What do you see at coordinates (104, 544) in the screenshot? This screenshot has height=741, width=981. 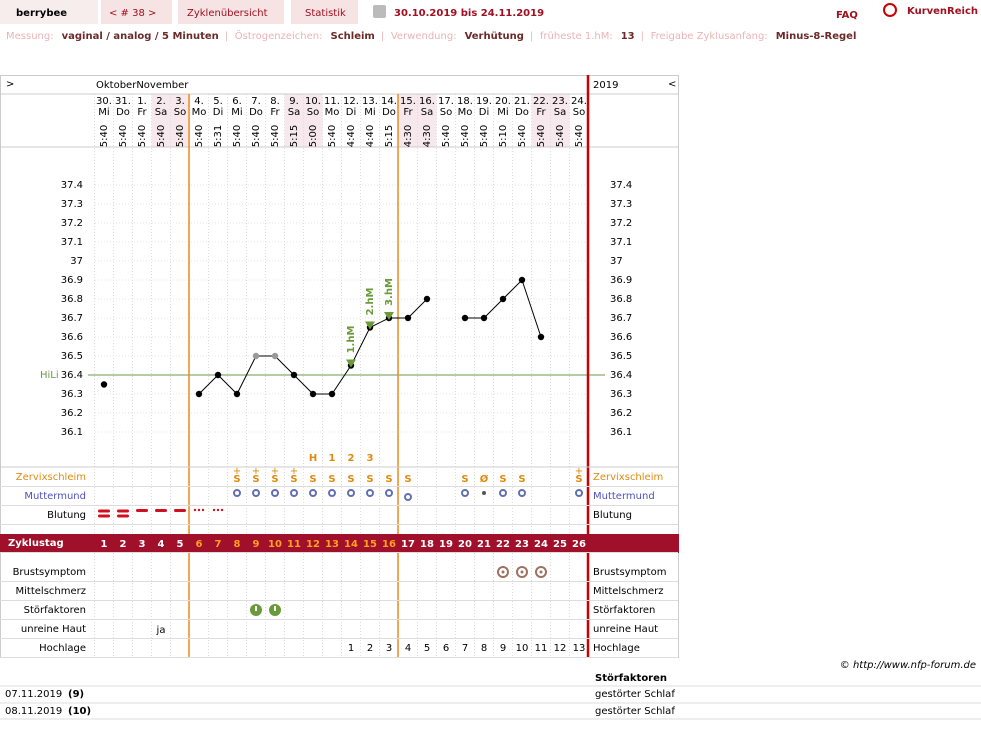 I see `cycle-day: 1` at bounding box center [104, 544].